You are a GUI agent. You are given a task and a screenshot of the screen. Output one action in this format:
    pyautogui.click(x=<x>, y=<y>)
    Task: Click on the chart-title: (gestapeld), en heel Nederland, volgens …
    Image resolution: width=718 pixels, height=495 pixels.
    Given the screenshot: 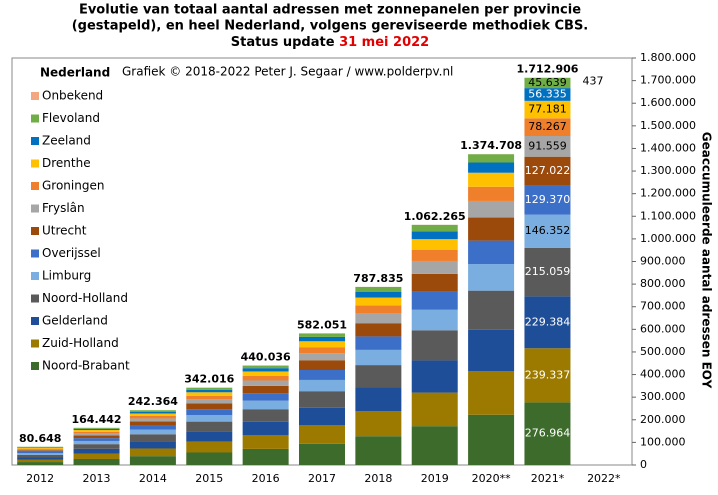 What is the action you would take?
    pyautogui.click(x=330, y=26)
    